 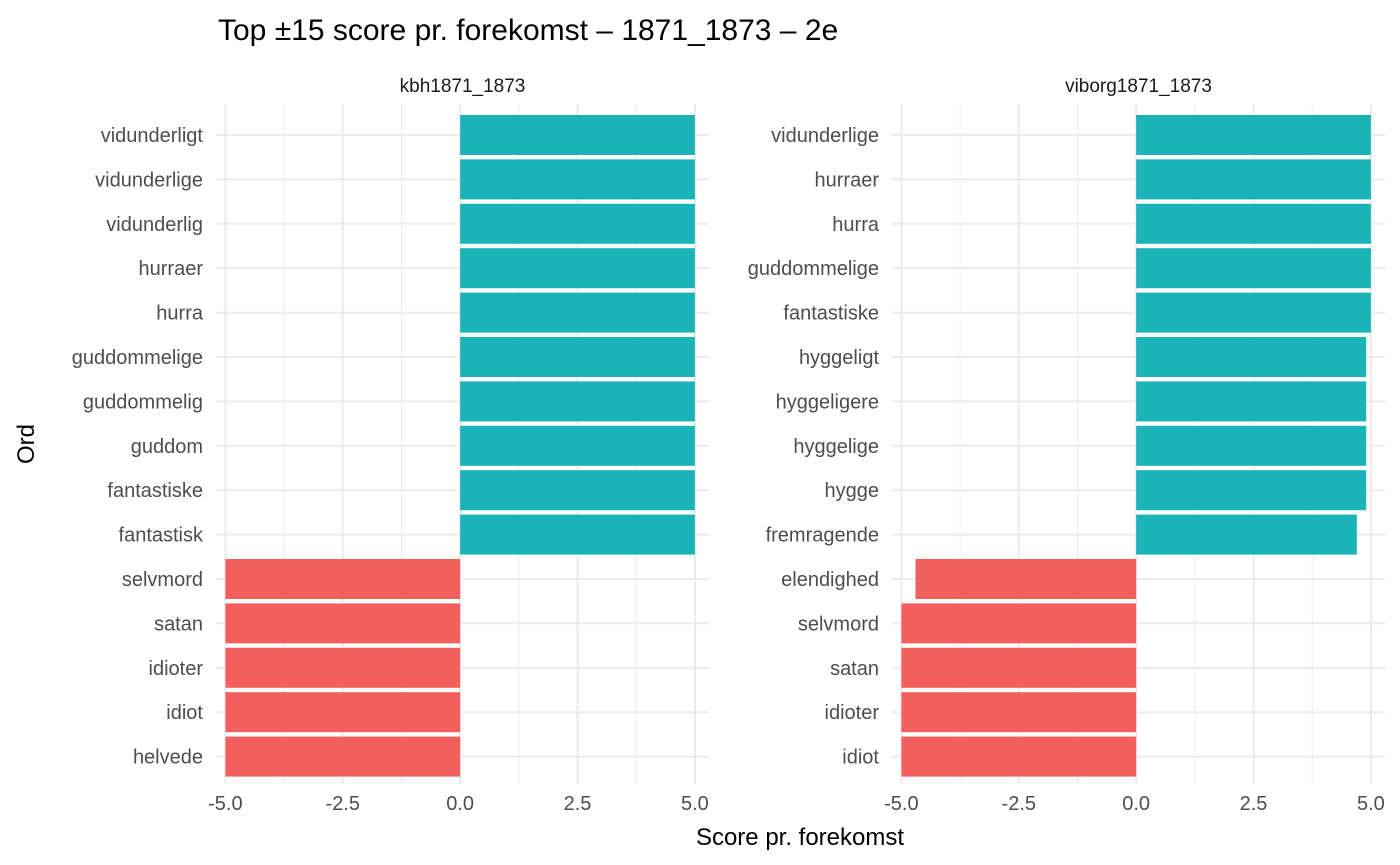 What do you see at coordinates (852, 491) in the screenshot?
I see `category-label: hygge` at bounding box center [852, 491].